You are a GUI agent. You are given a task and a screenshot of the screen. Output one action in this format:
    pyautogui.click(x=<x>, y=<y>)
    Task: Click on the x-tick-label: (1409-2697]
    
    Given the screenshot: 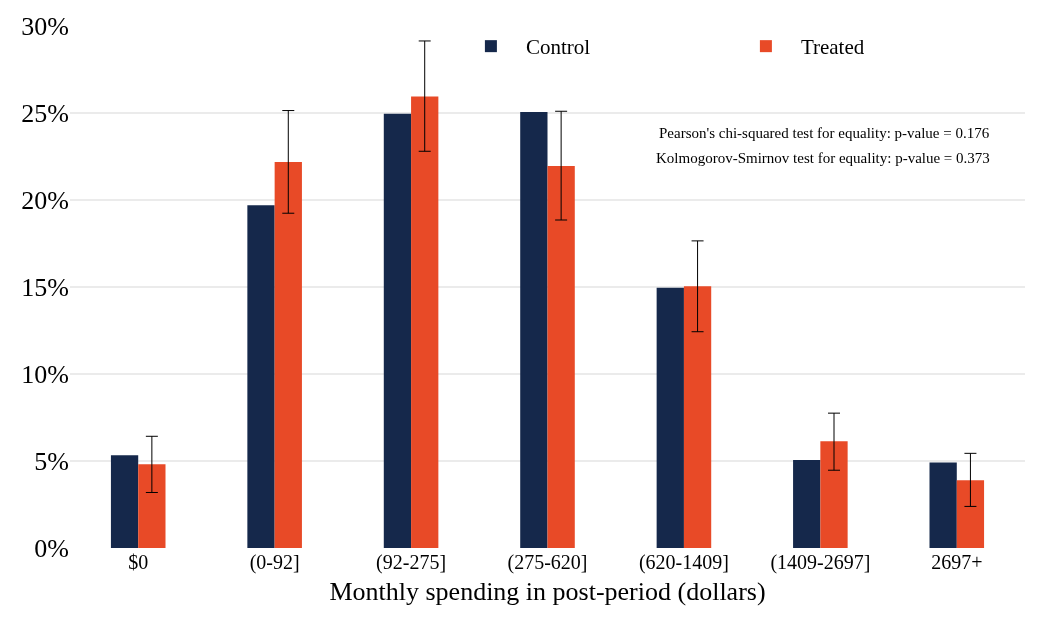 What is the action you would take?
    pyautogui.click(x=820, y=562)
    